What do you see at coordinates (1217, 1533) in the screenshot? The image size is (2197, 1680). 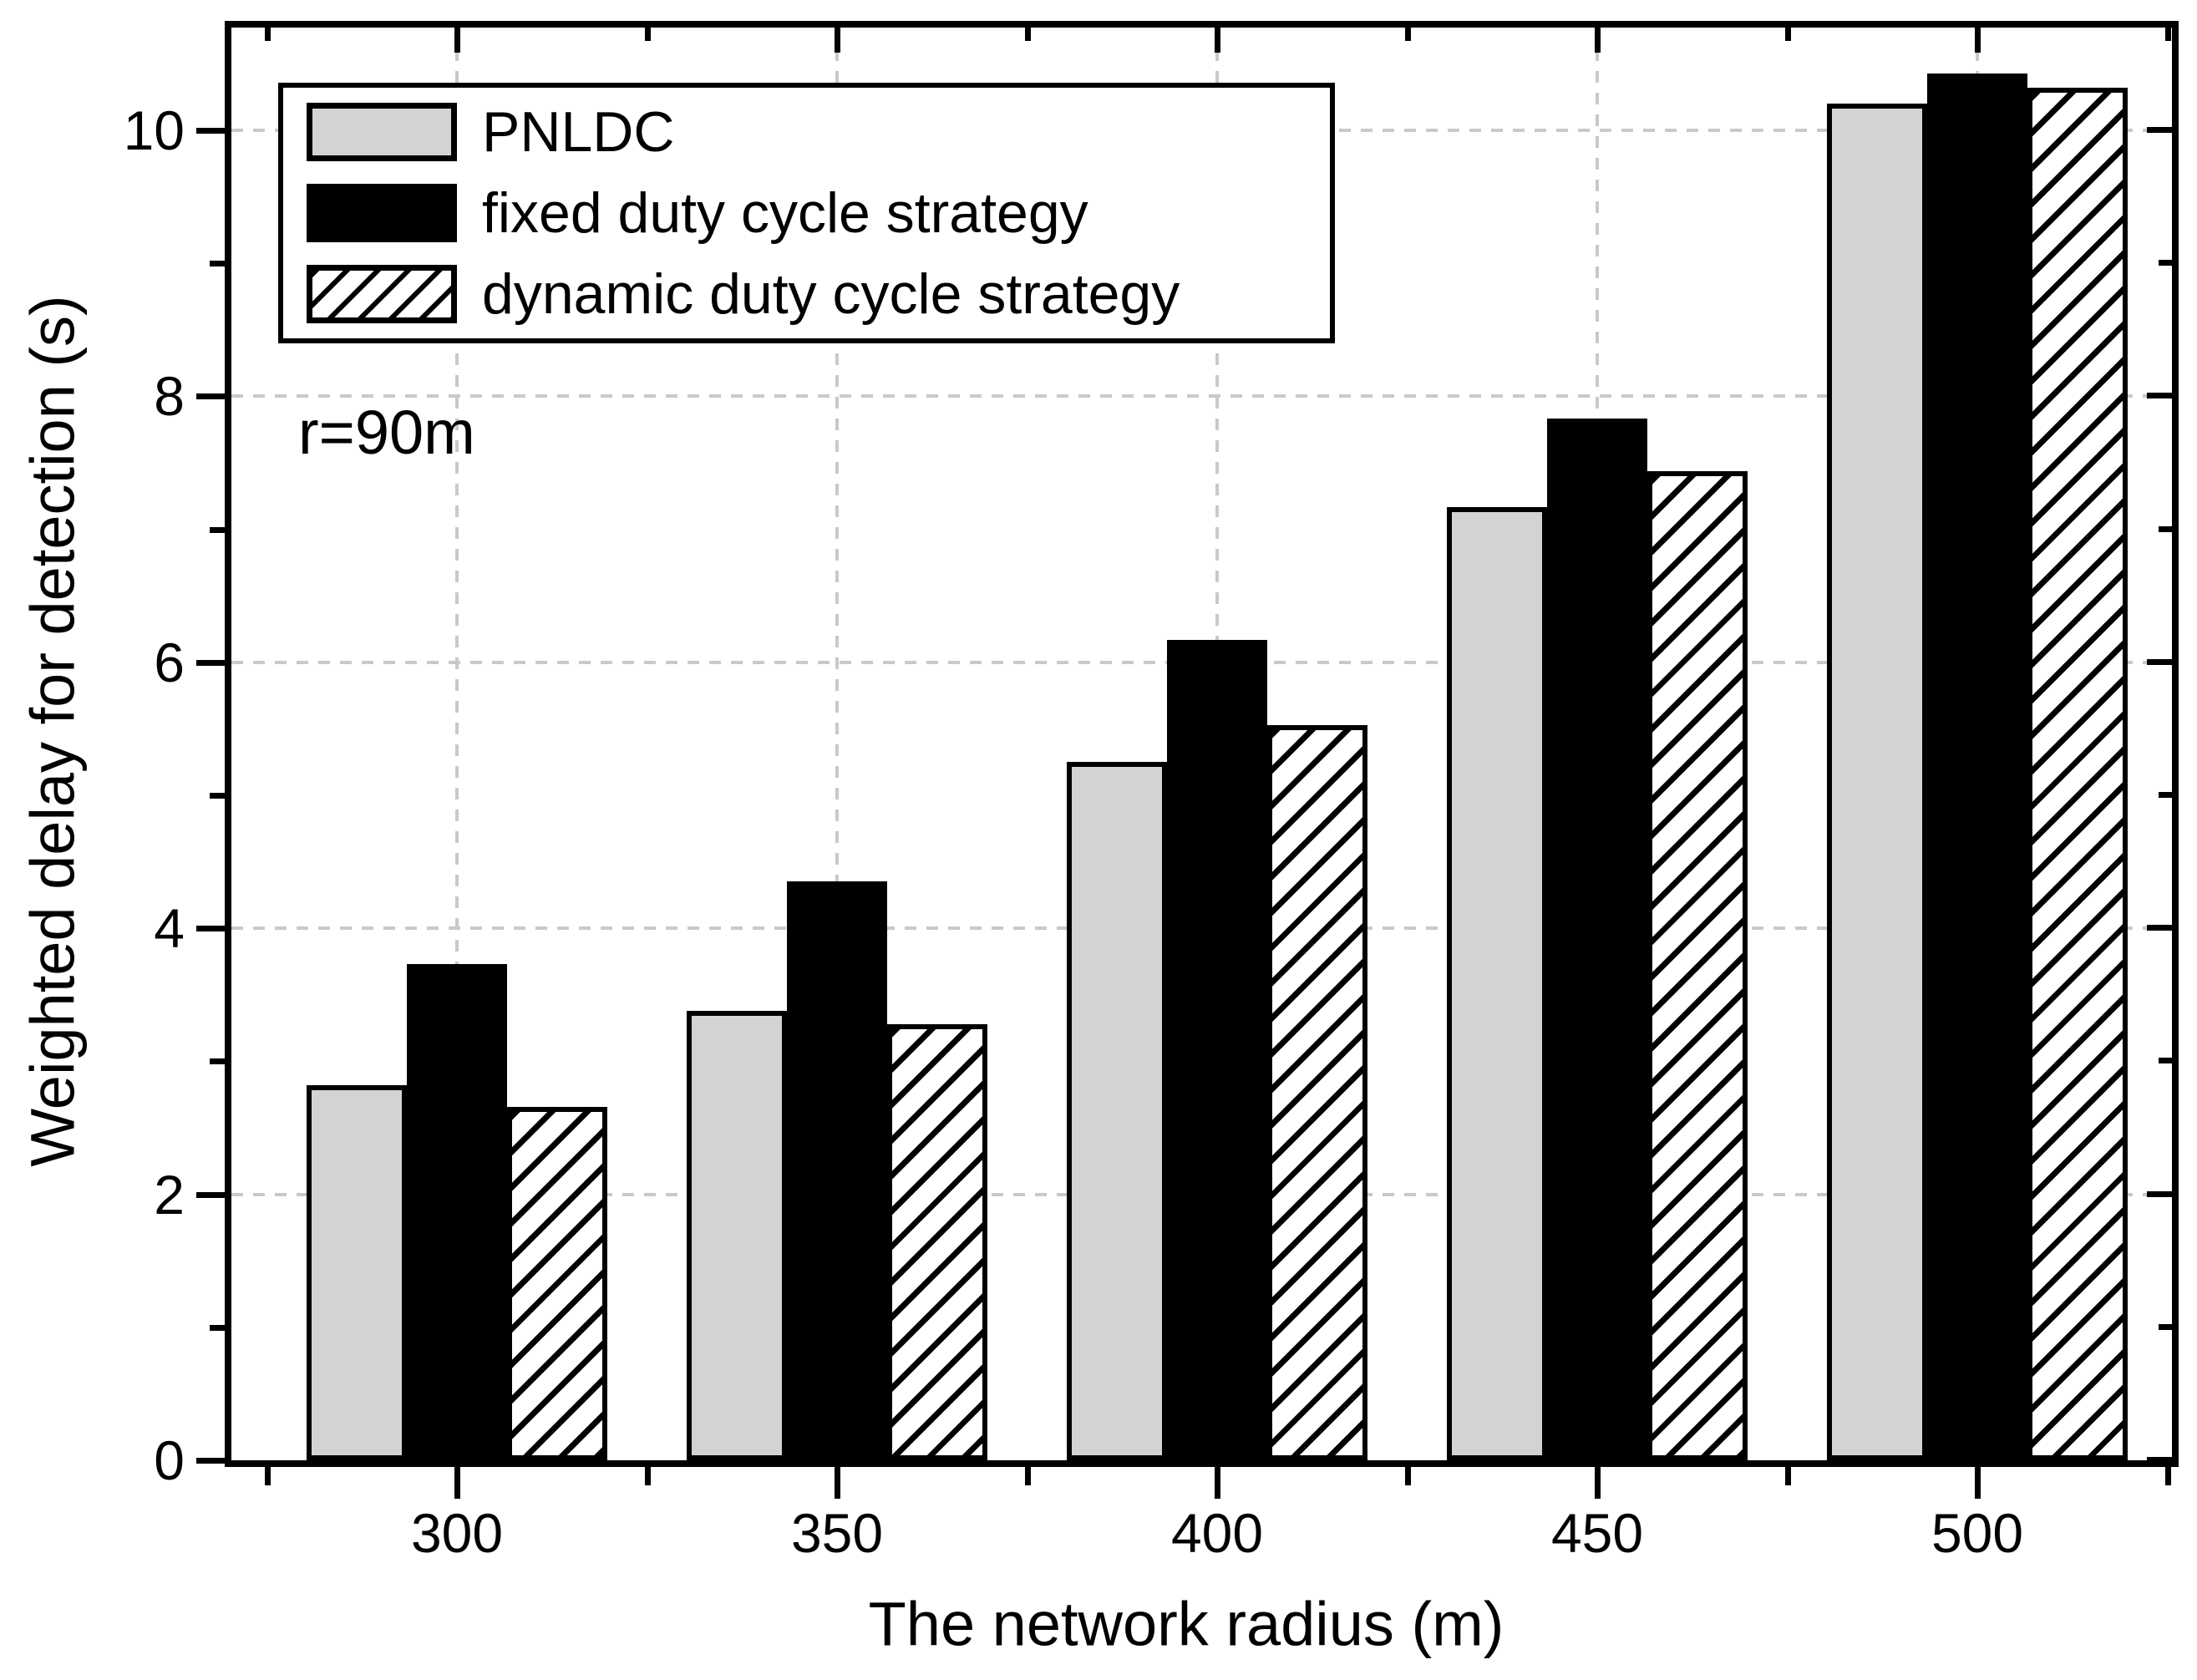 I see `x-tick-label-400: 400` at bounding box center [1217, 1533].